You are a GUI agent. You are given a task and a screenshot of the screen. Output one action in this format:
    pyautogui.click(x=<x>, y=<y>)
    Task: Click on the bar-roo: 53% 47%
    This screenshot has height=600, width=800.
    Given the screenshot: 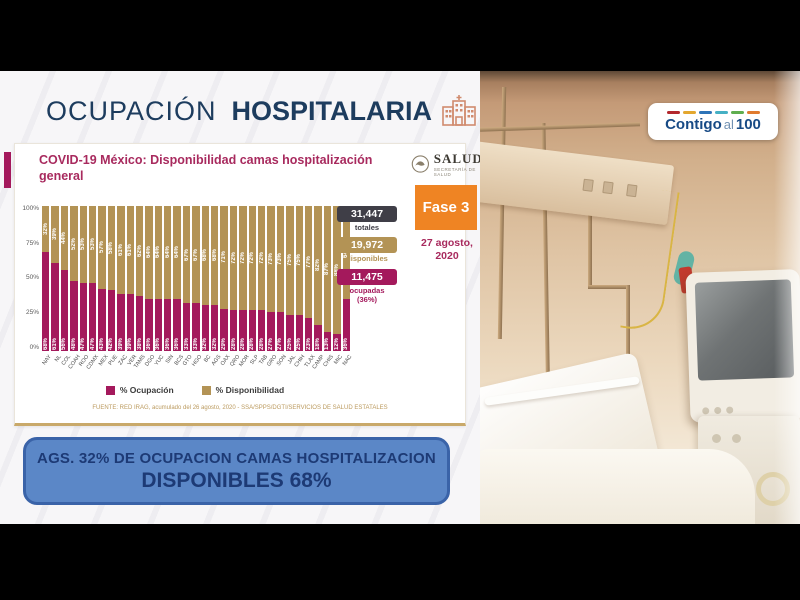 What is the action you would take?
    pyautogui.click(x=83, y=278)
    